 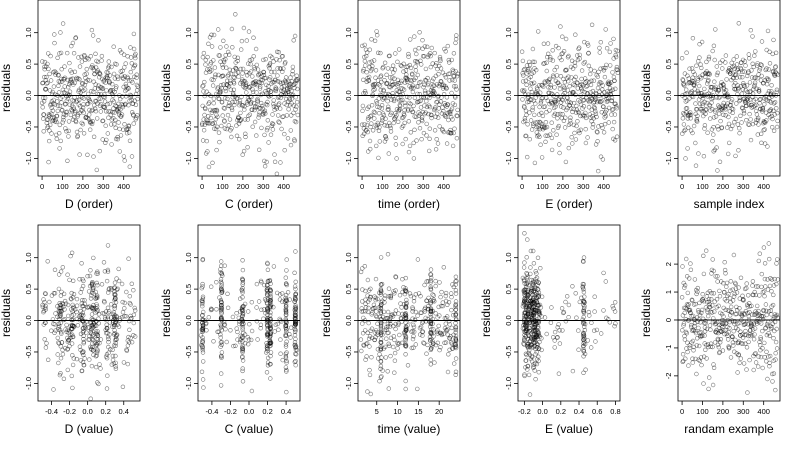 What do you see at coordinates (249, 94) in the screenshot?
I see `data-points` at bounding box center [249, 94].